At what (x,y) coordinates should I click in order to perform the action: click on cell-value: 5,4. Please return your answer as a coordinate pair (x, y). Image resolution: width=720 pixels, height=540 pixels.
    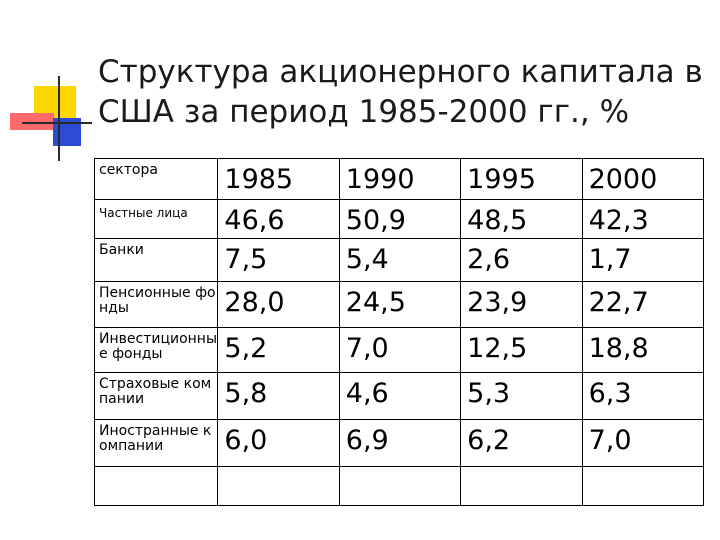
    Looking at the image, I should click on (367, 259).